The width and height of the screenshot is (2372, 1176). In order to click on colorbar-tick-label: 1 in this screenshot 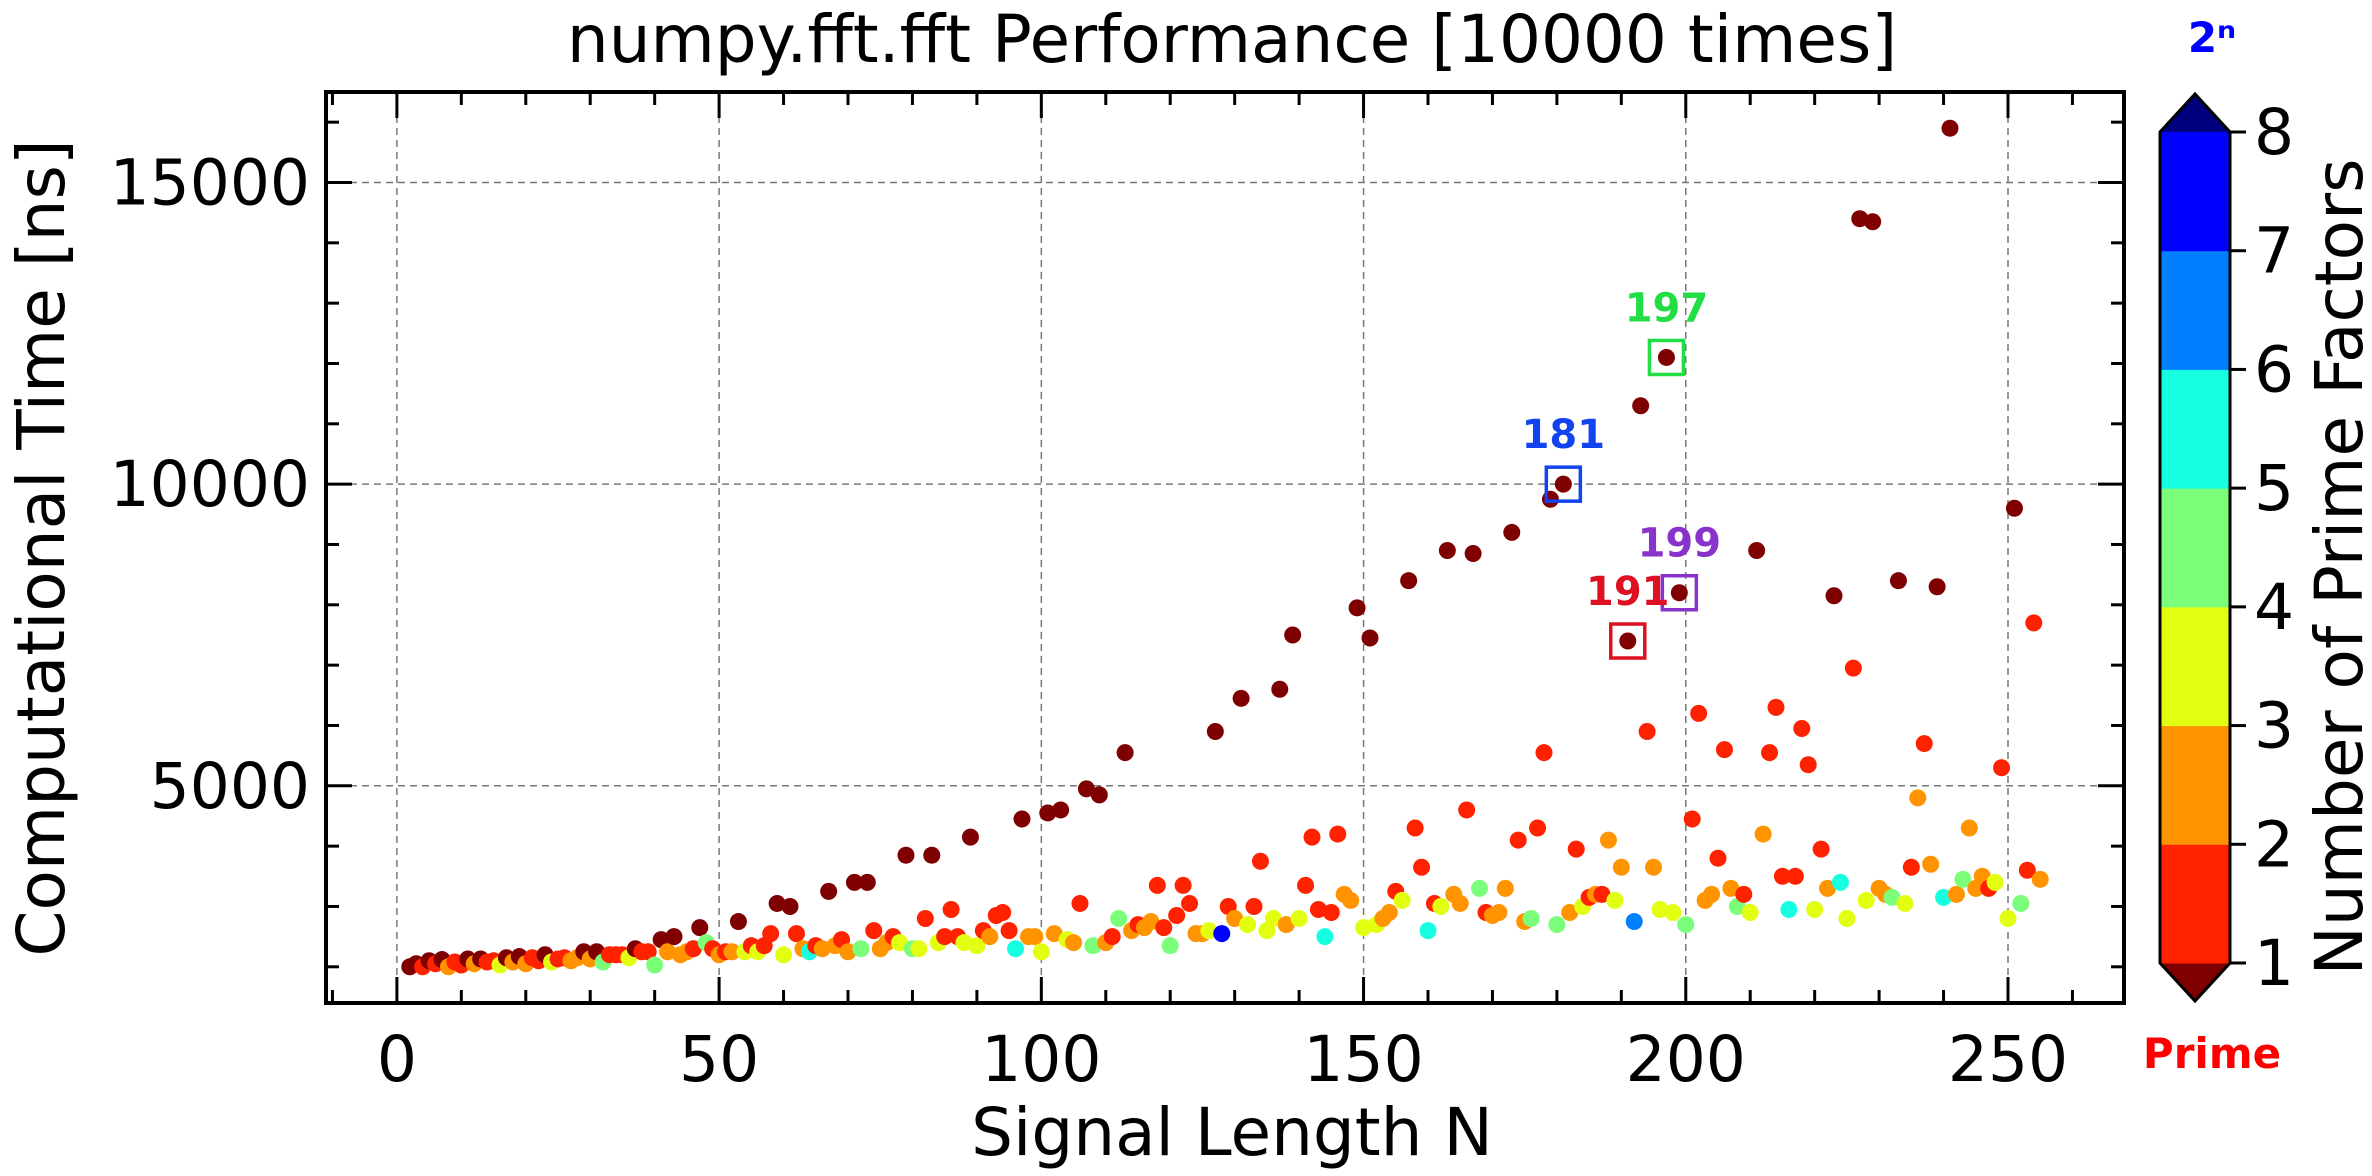, I will do `click(2274, 963)`.